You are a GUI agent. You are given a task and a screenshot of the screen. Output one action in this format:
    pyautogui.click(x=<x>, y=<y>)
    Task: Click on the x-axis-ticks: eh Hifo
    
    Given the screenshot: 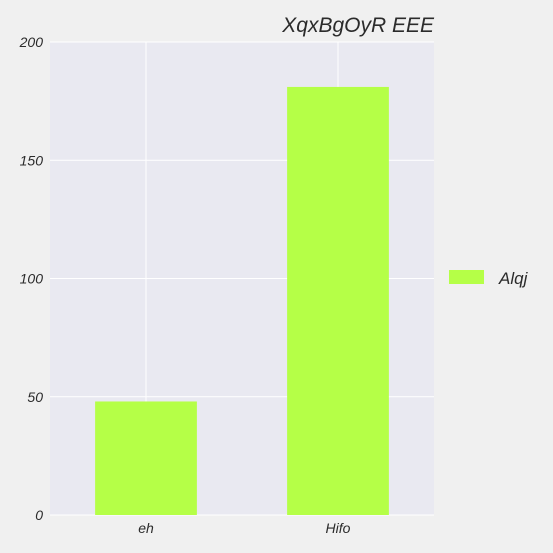 What is the action you would take?
    pyautogui.click(x=244, y=528)
    